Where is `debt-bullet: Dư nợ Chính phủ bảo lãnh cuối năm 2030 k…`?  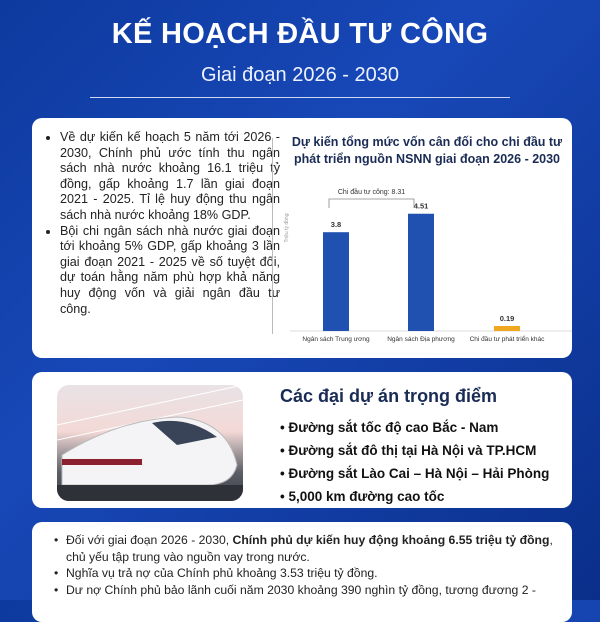
debt-bullet: Dư nợ Chính phủ bảo lãnh cuối năm 2030 k… is located at coordinates (309, 590).